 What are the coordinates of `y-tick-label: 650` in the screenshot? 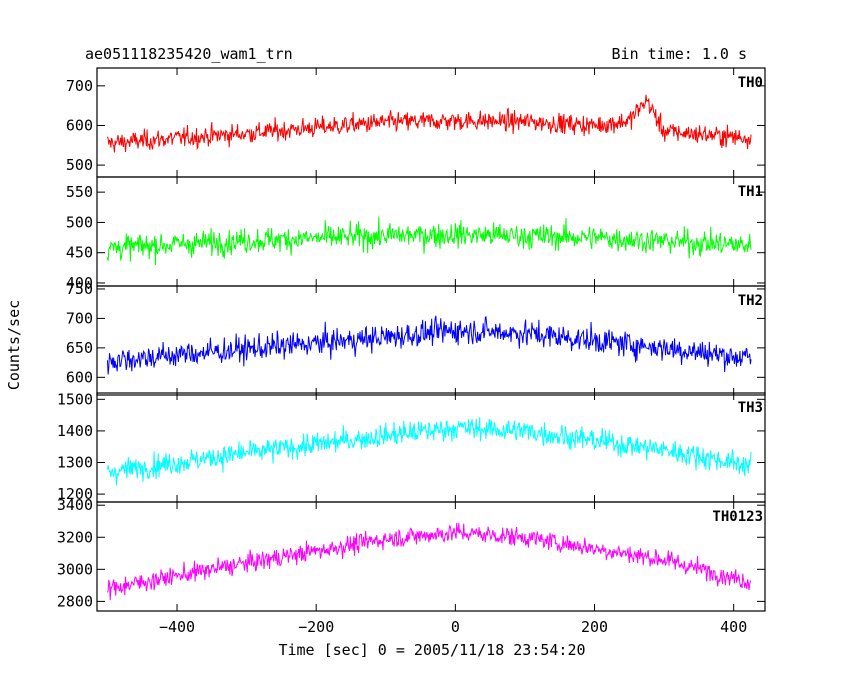 It's located at (79, 348).